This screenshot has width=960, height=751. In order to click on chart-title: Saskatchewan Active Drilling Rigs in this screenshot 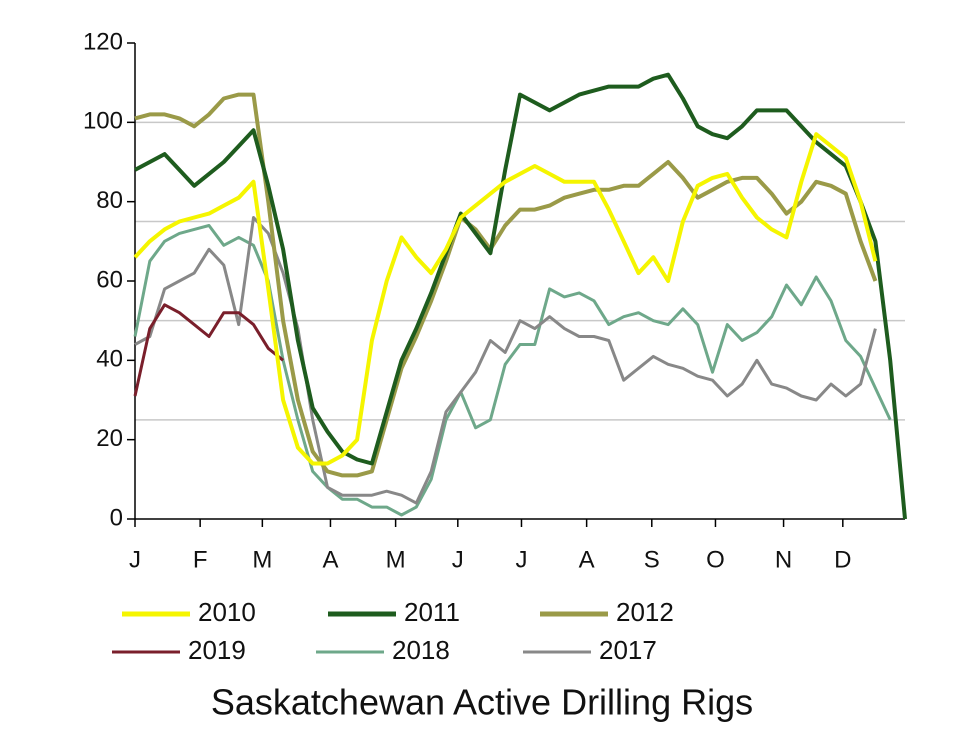, I will do `click(482, 702)`.